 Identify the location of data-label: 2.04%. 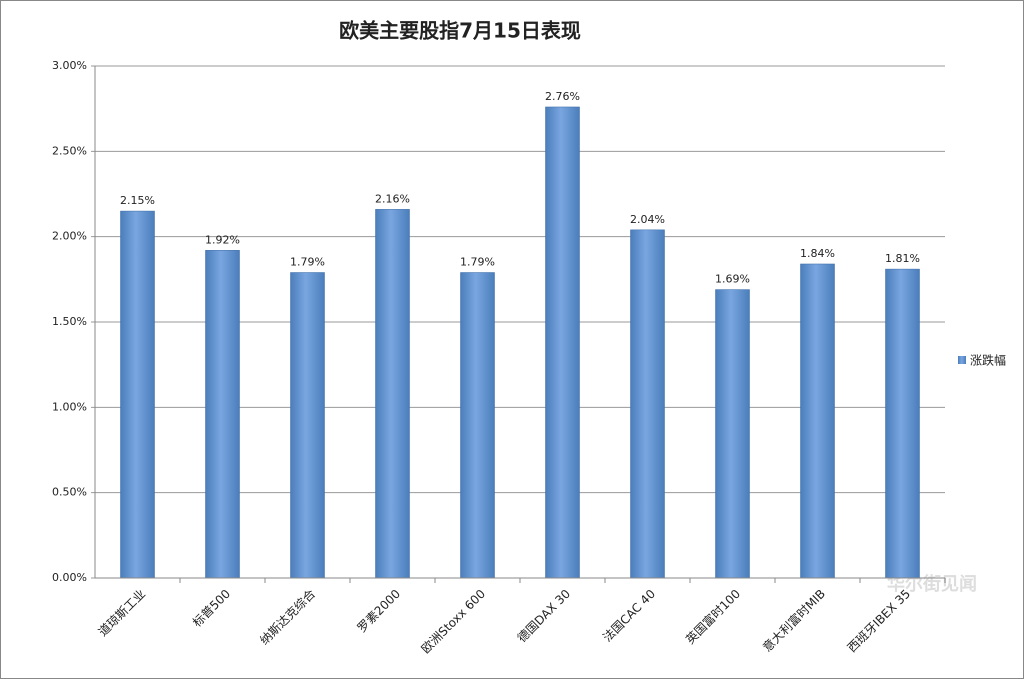
(647, 219).